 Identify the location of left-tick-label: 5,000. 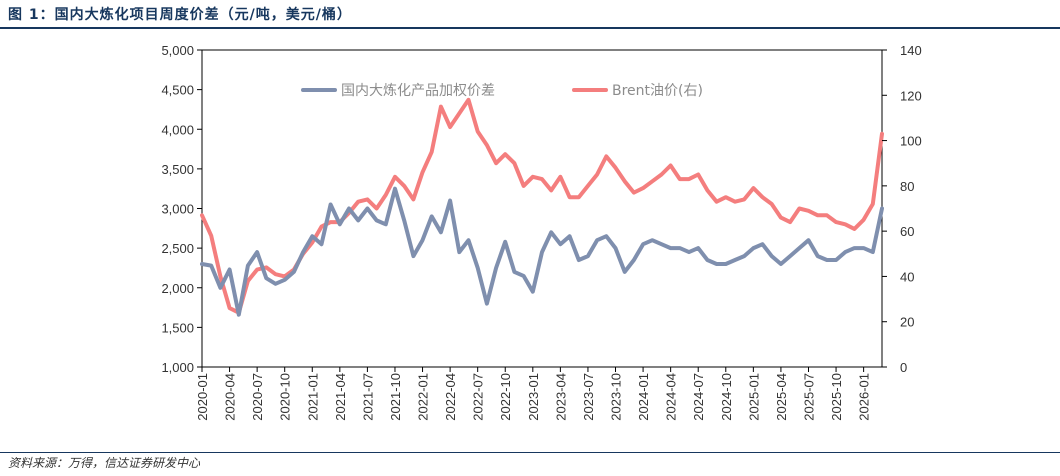
(177, 50).